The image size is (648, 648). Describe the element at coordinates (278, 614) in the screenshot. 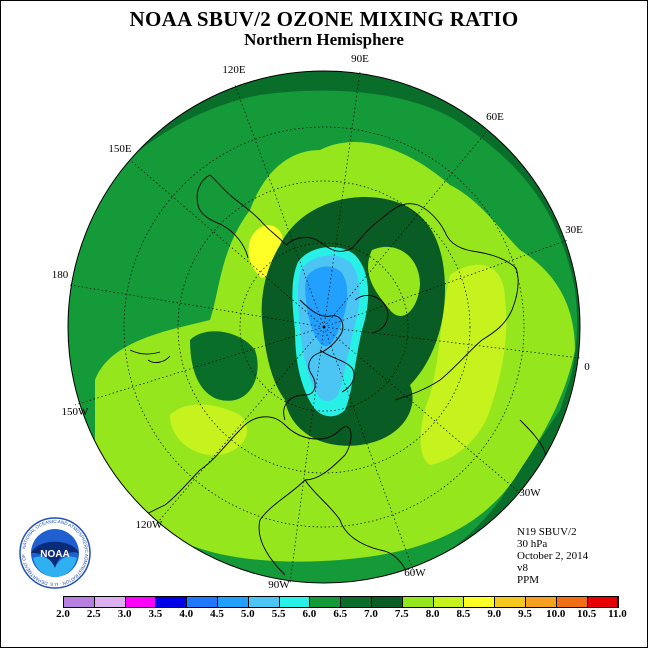

I see `colorbar-tick-label: 5.5` at that location.